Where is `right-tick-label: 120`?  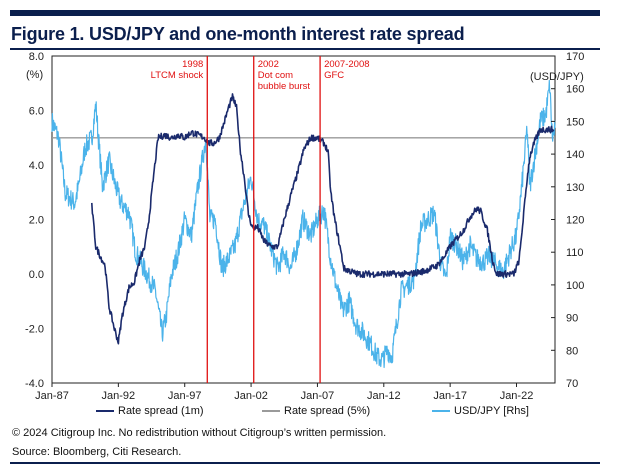
right-tick-label: 120 is located at coordinates (575, 221).